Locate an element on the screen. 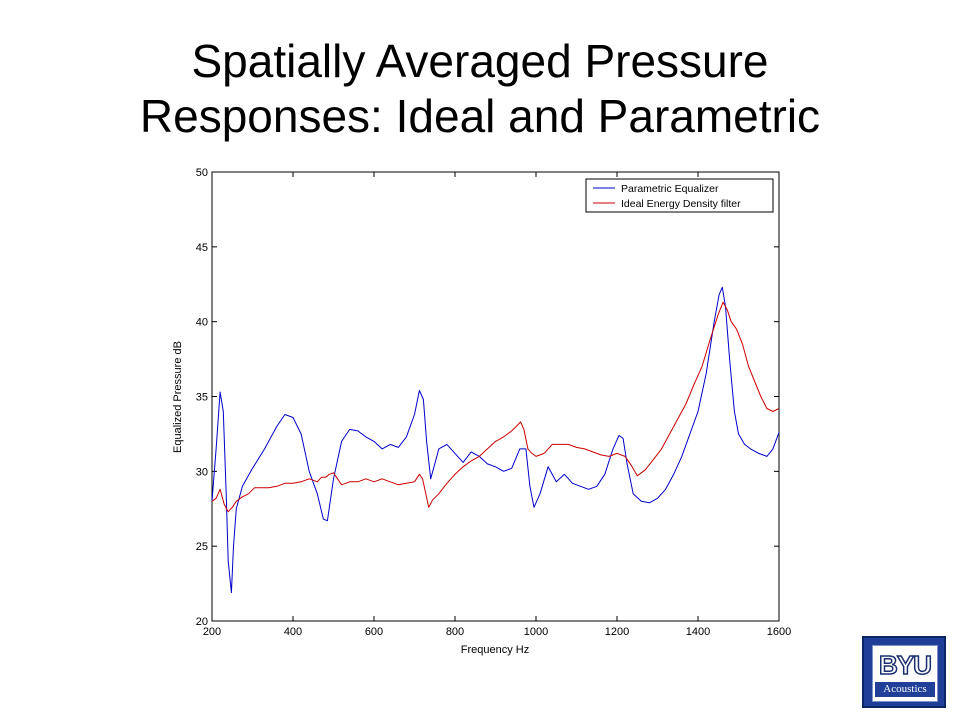 Image resolution: width=960 pixels, height=720 pixels. legend-label-ideal: Ideal Energy Density filter is located at coordinates (681, 204).